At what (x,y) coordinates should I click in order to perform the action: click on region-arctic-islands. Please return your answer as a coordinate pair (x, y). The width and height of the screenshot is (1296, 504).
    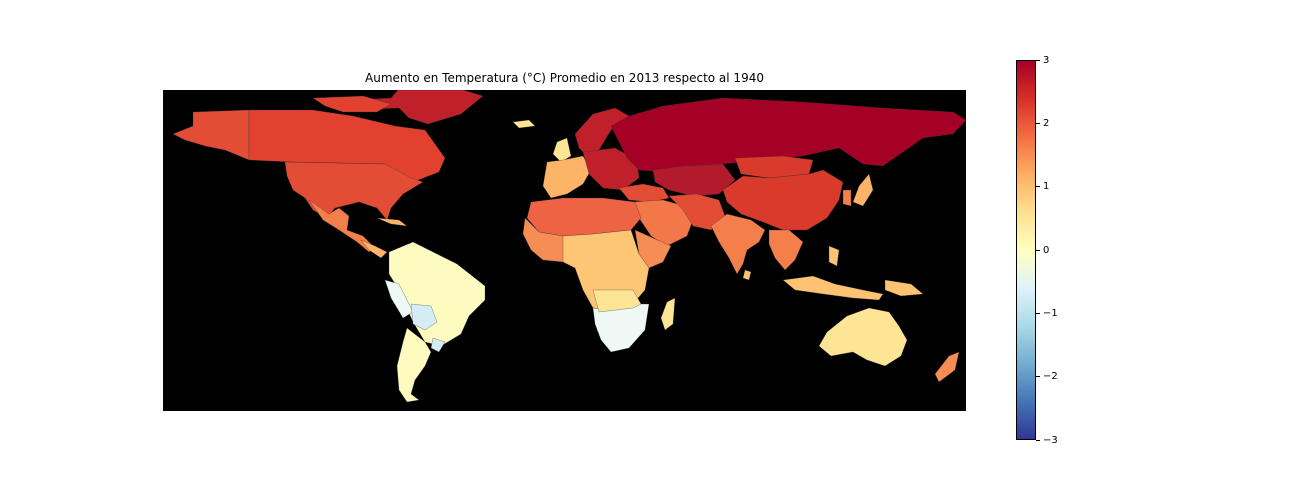
    Looking at the image, I should click on (352, 104).